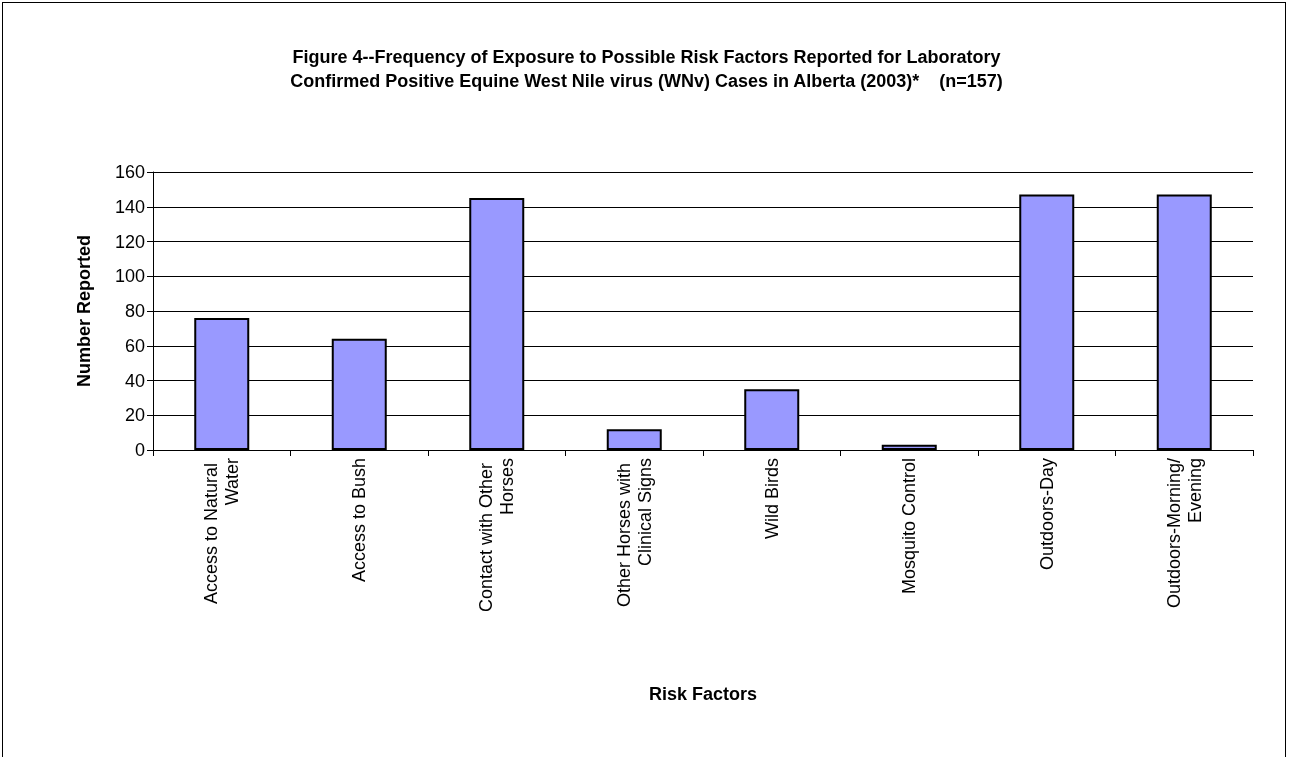 This screenshot has height=757, width=1293. What do you see at coordinates (909, 526) in the screenshot?
I see `x-tick-label: Mosquito Control` at bounding box center [909, 526].